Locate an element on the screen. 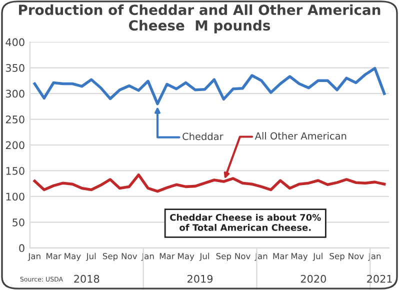 This screenshot has height=290, width=399. y-tick-label: 350 is located at coordinates (15, 68).